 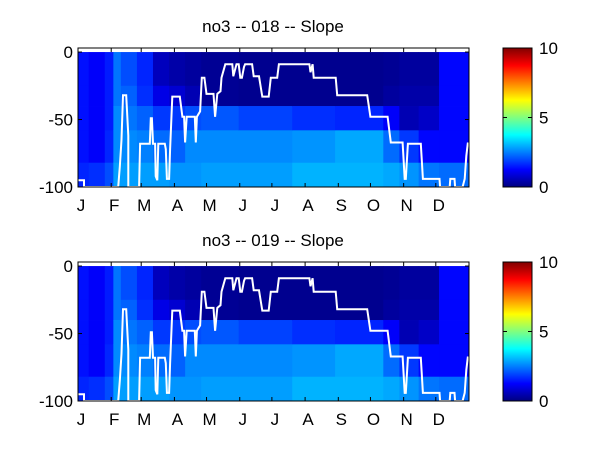 I want to click on colorbar-tick-label: 10, so click(x=548, y=262).